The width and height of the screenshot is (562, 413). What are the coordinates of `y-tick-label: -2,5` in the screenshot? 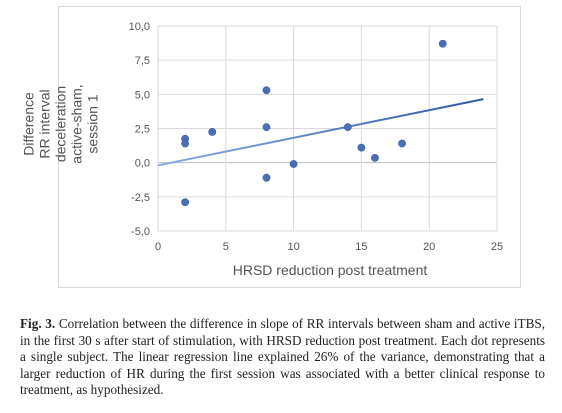 It's located at (140, 198).